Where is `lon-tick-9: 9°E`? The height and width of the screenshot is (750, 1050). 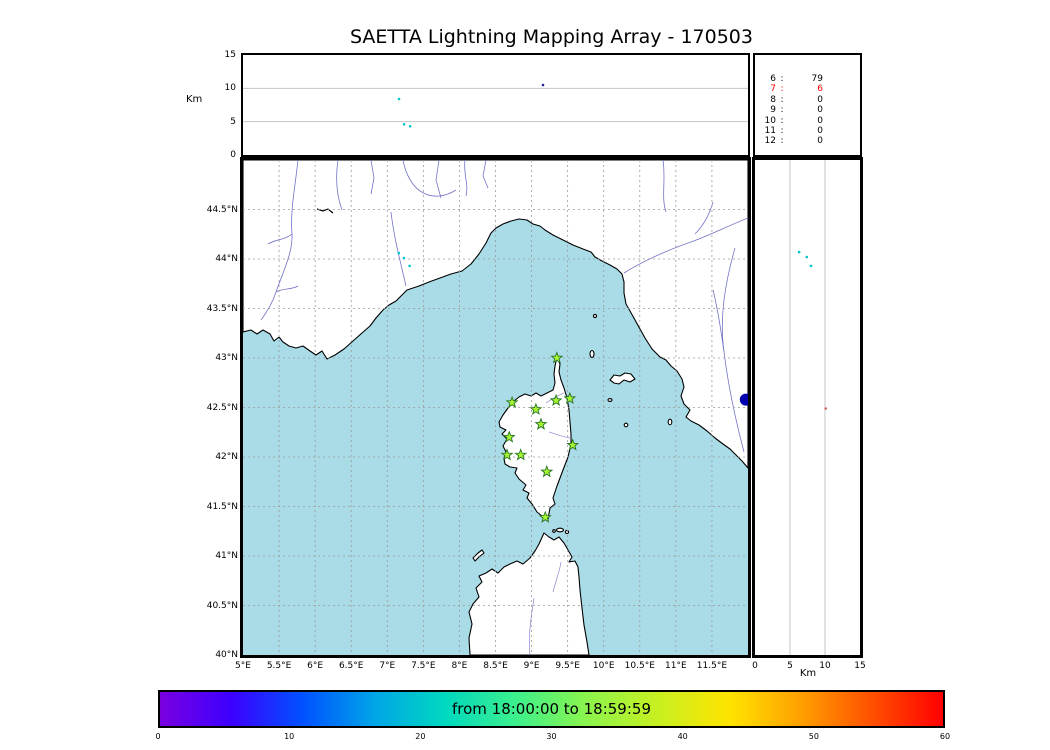
lon-tick-9: 9°E is located at coordinates (531, 666).